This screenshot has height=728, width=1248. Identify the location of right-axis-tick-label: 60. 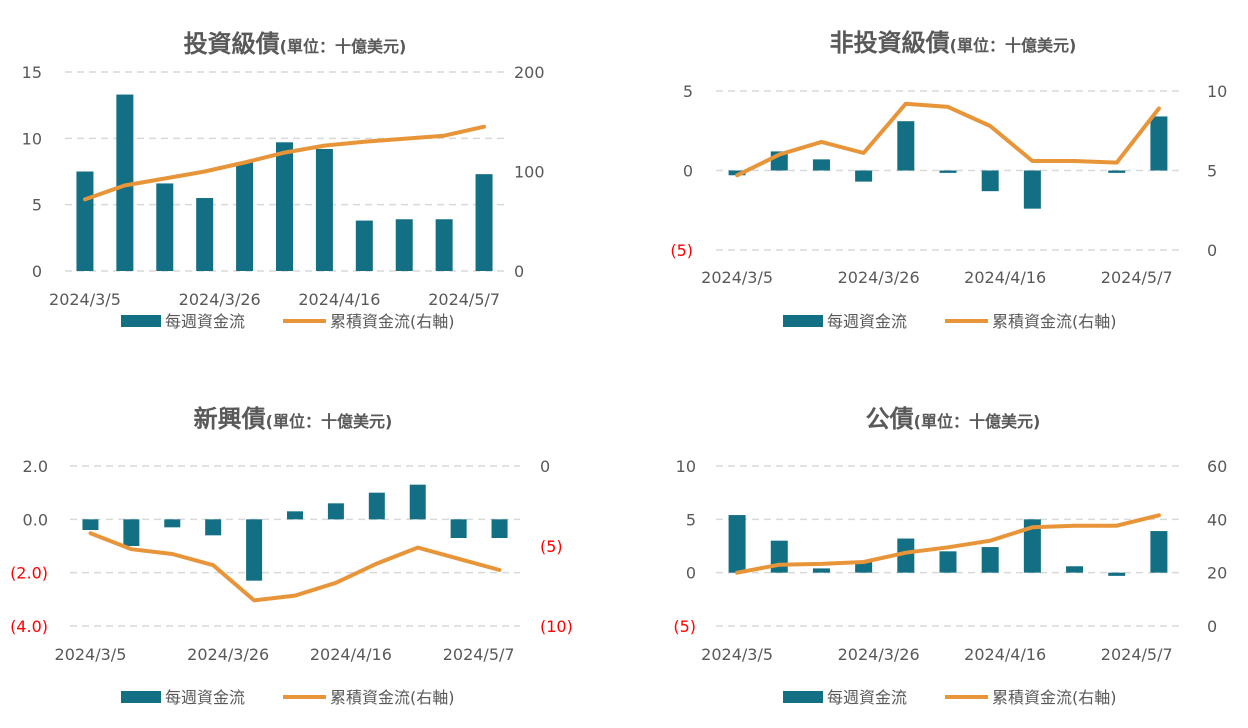
(1217, 466).